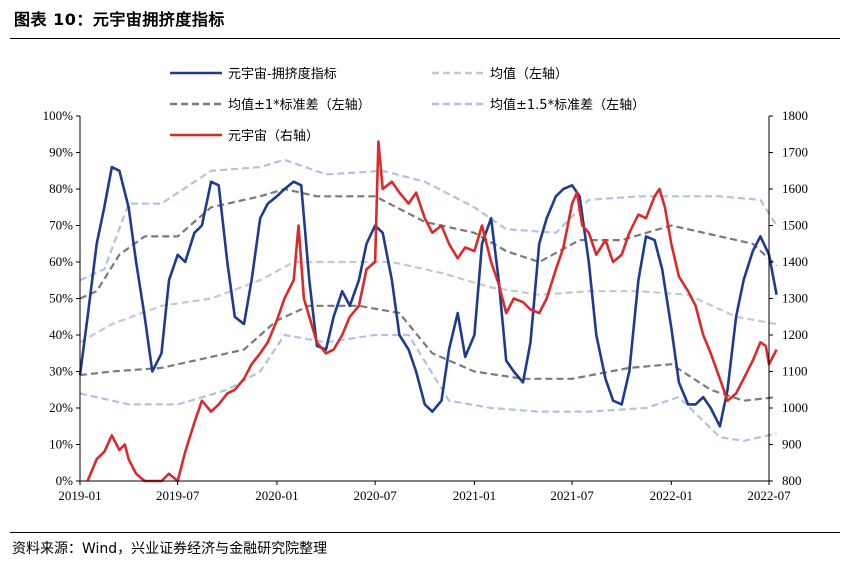  I want to click on y-right-tick-label: 800, so click(792, 480).